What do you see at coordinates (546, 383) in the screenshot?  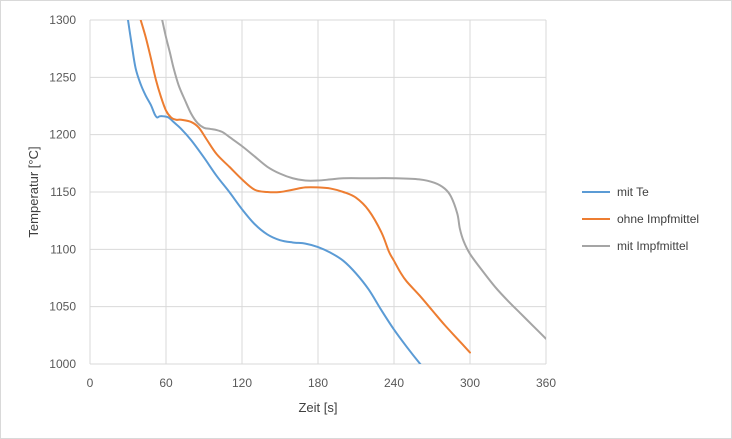 I see `x-tick-label: 360` at bounding box center [546, 383].